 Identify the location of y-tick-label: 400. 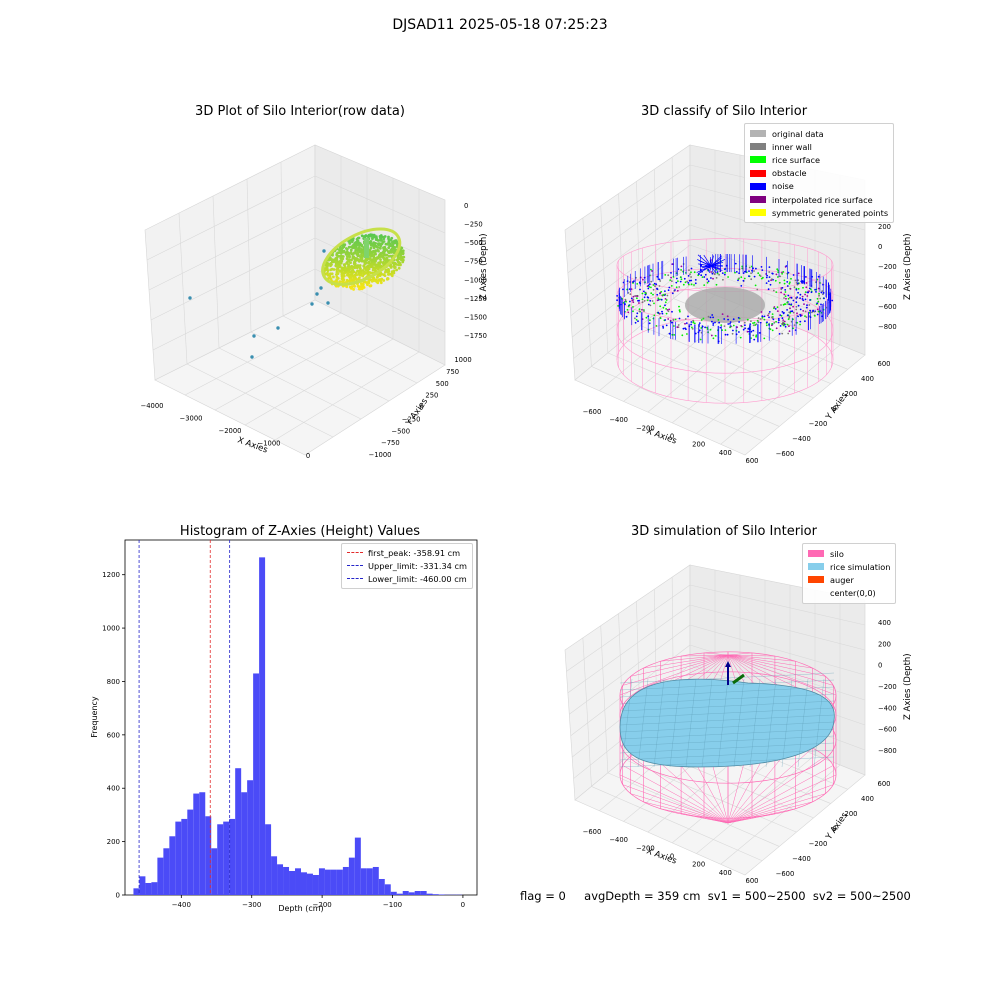
(113, 789).